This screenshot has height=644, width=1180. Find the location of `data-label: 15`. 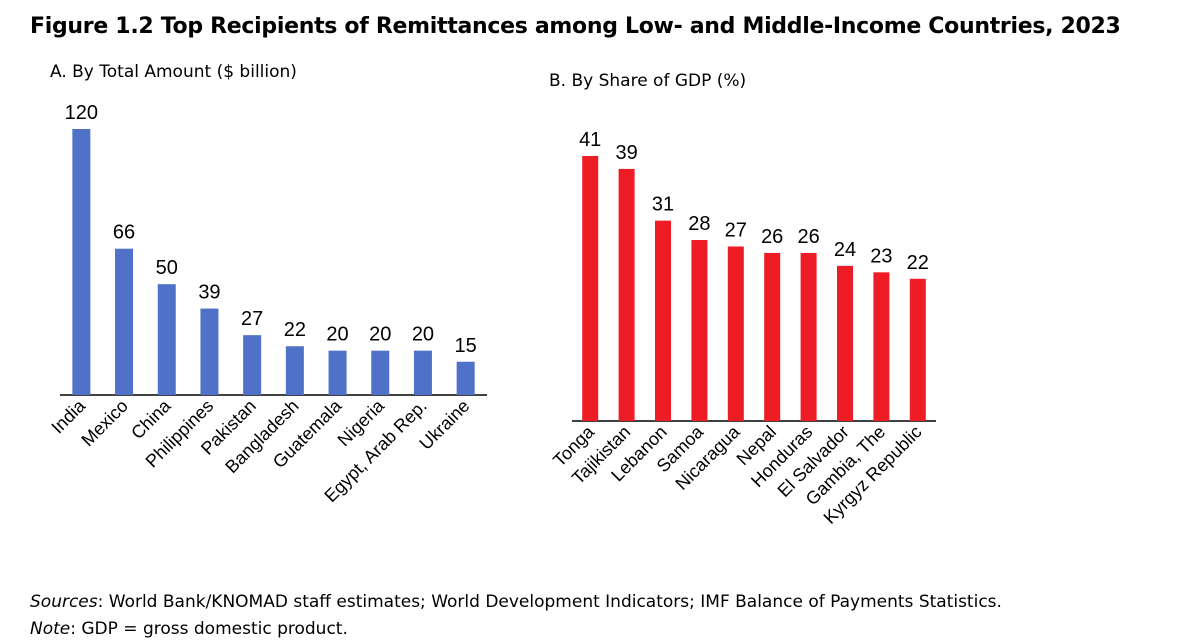

data-label: 15 is located at coordinates (466, 346).